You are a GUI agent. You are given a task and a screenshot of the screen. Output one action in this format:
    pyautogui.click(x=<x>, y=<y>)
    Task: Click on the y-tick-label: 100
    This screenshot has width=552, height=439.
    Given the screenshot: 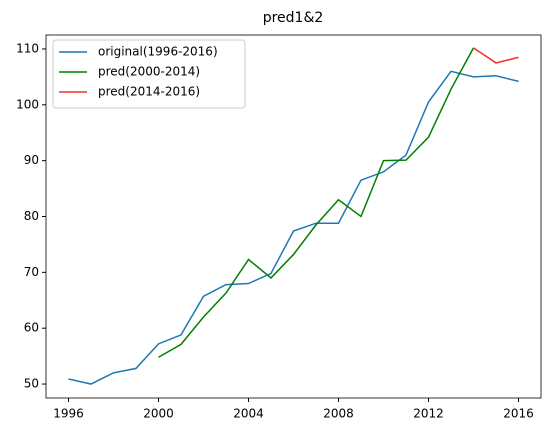 What is the action you would take?
    pyautogui.click(x=27, y=104)
    